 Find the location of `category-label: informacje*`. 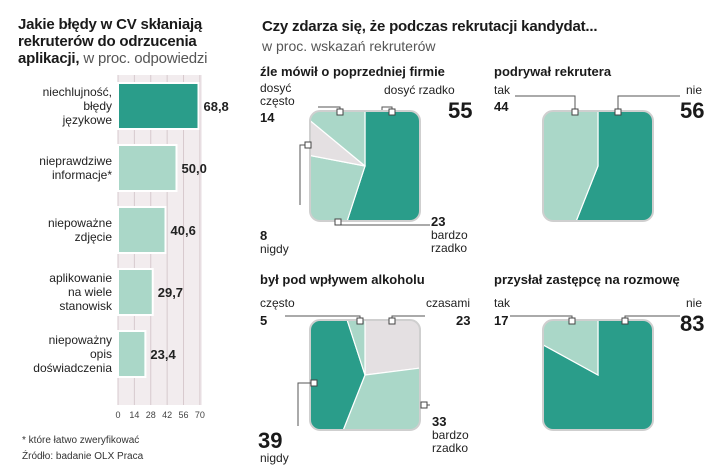

category-label: informacje* is located at coordinates (82, 175).